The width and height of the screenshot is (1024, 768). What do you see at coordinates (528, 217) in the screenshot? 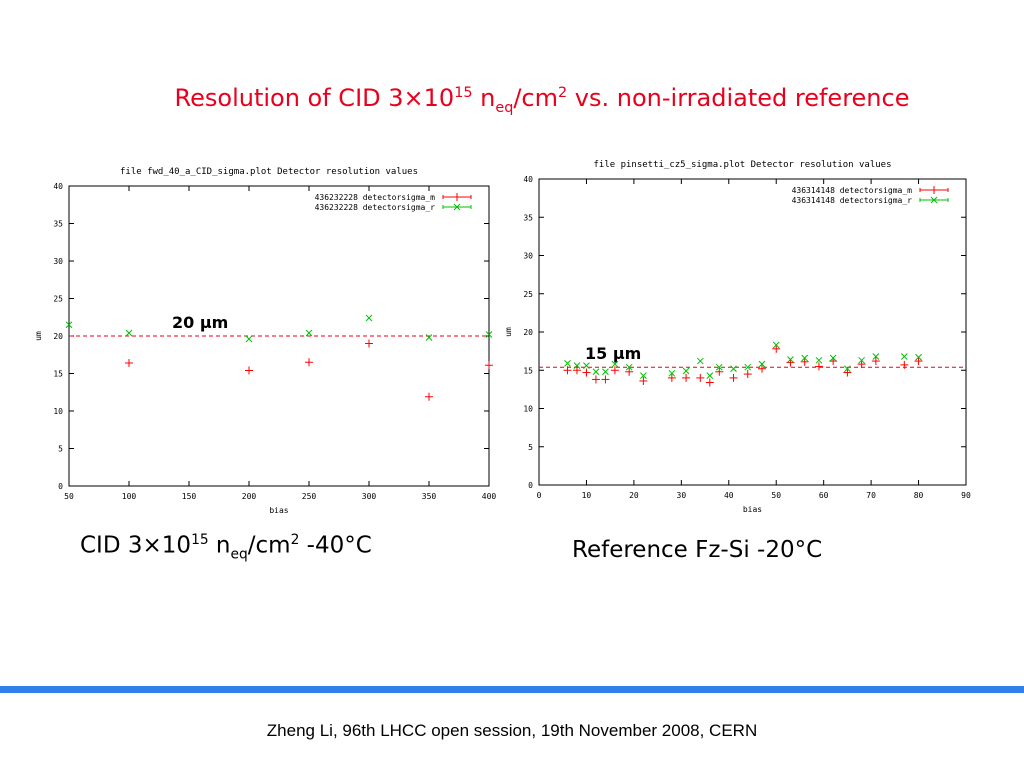
I see `chart2-ytick-label: 35` at bounding box center [528, 217].